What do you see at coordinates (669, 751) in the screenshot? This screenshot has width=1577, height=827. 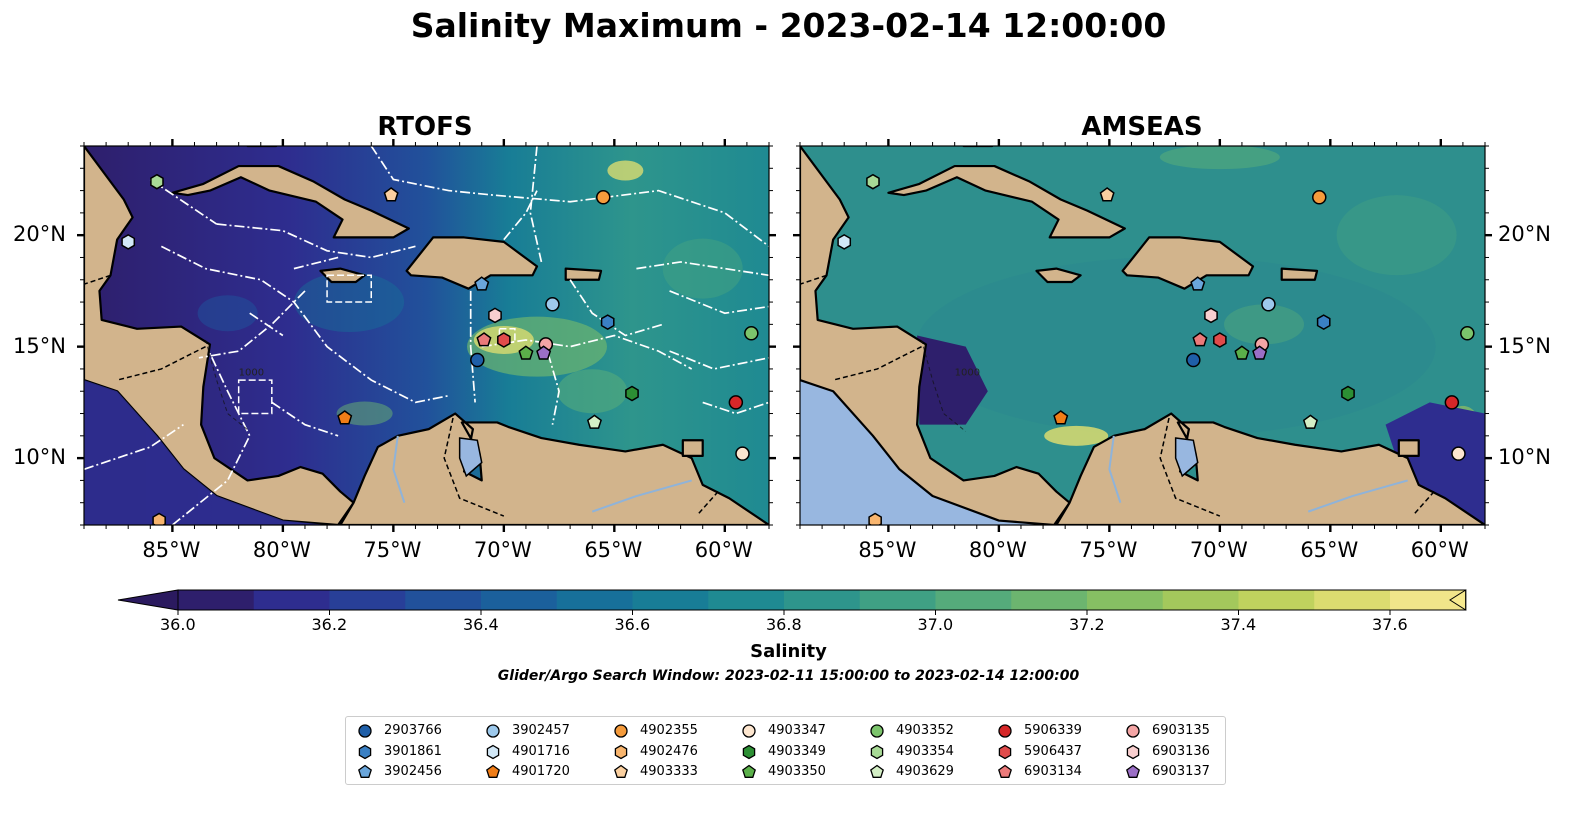 I see `legend-label: 4902476` at bounding box center [669, 751].